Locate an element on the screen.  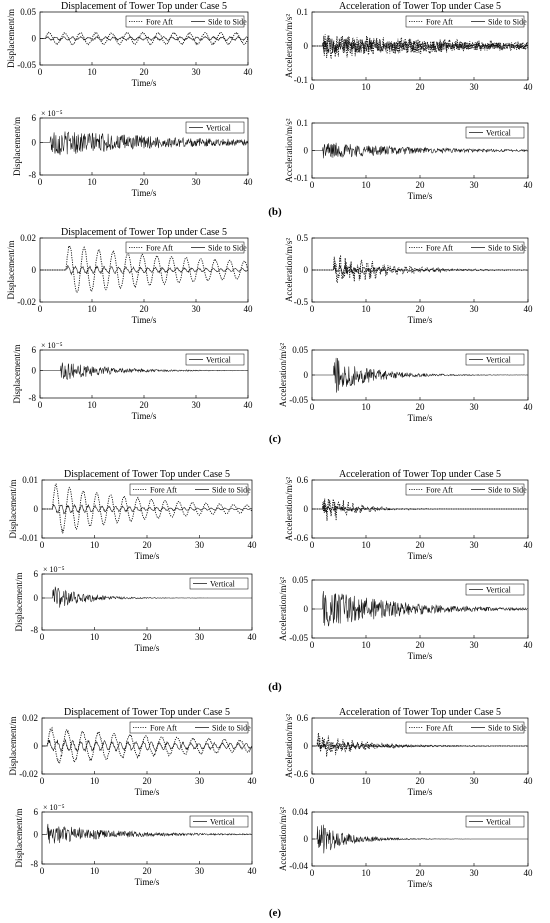
y-tick-label: -0.04 is located at coordinates (298, 866).